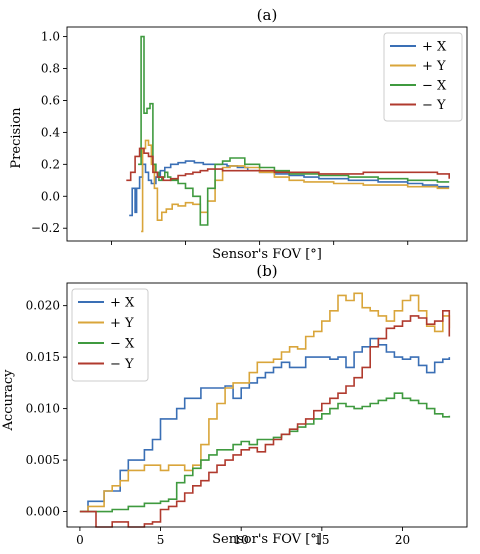  What do you see at coordinates (288, 164) in the screenshot?
I see `series-line-minus-y` at bounding box center [288, 164].